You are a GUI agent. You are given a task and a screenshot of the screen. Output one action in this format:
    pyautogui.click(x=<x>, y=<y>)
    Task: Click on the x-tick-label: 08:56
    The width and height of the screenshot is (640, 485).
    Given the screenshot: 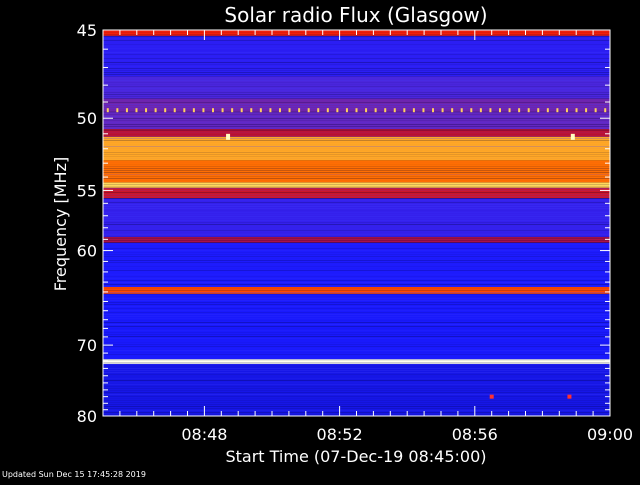 What is the action you would take?
    pyautogui.click(x=475, y=434)
    